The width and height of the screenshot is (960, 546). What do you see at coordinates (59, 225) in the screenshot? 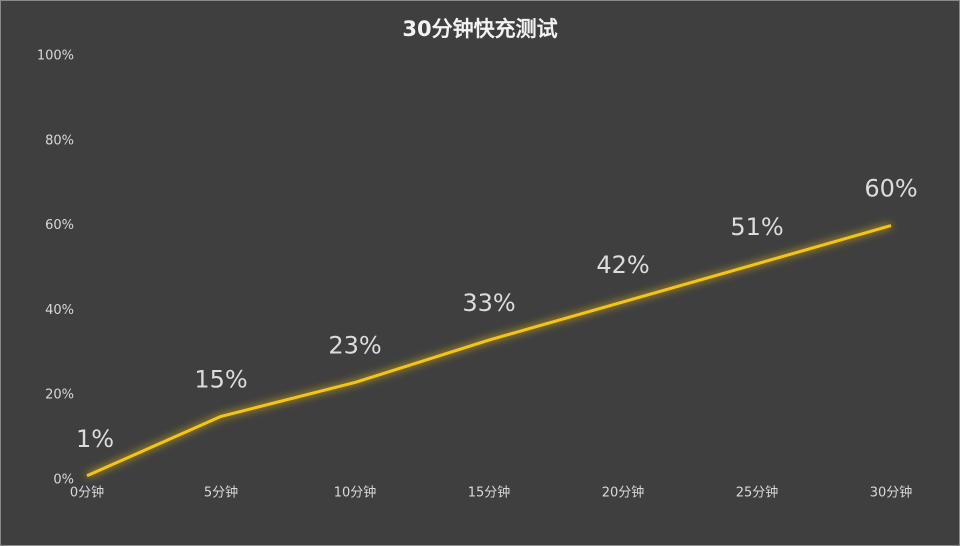
I see `y-tick-label: 60%` at bounding box center [59, 225].